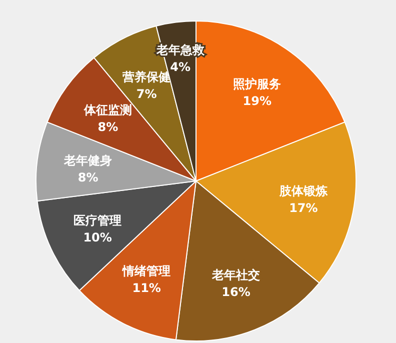  I want to click on slice-label: 老年健身, so click(87, 160).